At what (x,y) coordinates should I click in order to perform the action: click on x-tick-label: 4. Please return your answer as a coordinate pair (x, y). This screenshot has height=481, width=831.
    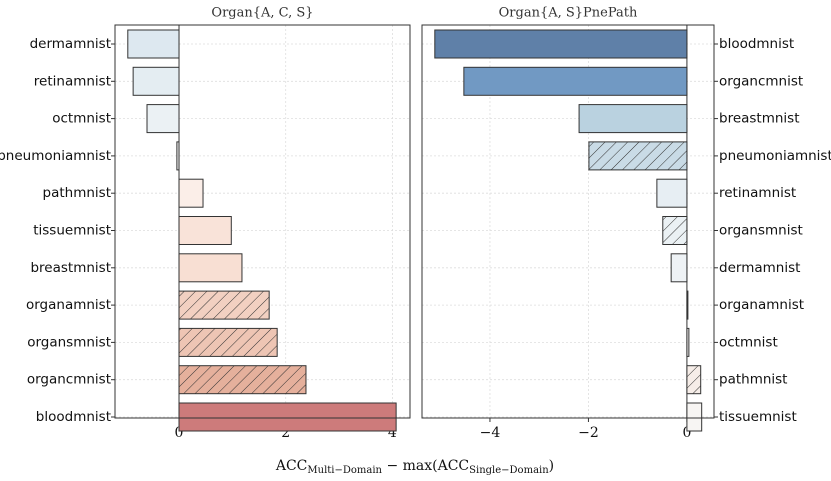
    Looking at the image, I should click on (392, 433).